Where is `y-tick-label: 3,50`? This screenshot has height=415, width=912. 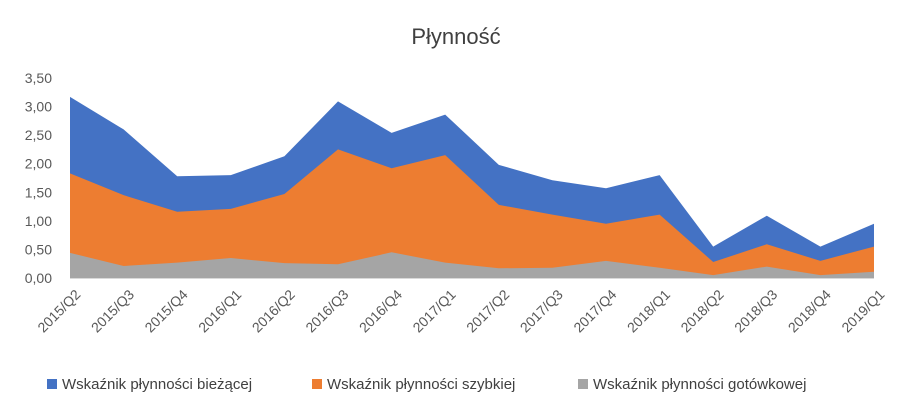
y-tick-label: 3,50 is located at coordinates (38, 78).